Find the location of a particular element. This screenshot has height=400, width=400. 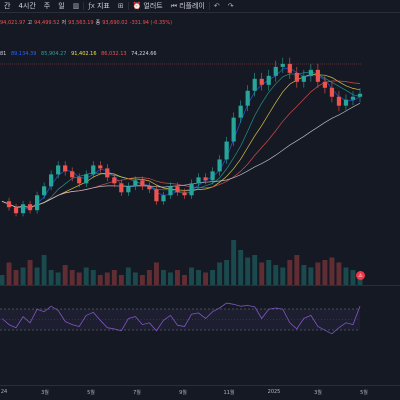

interval-button-day: 일 is located at coordinates (61, 6).